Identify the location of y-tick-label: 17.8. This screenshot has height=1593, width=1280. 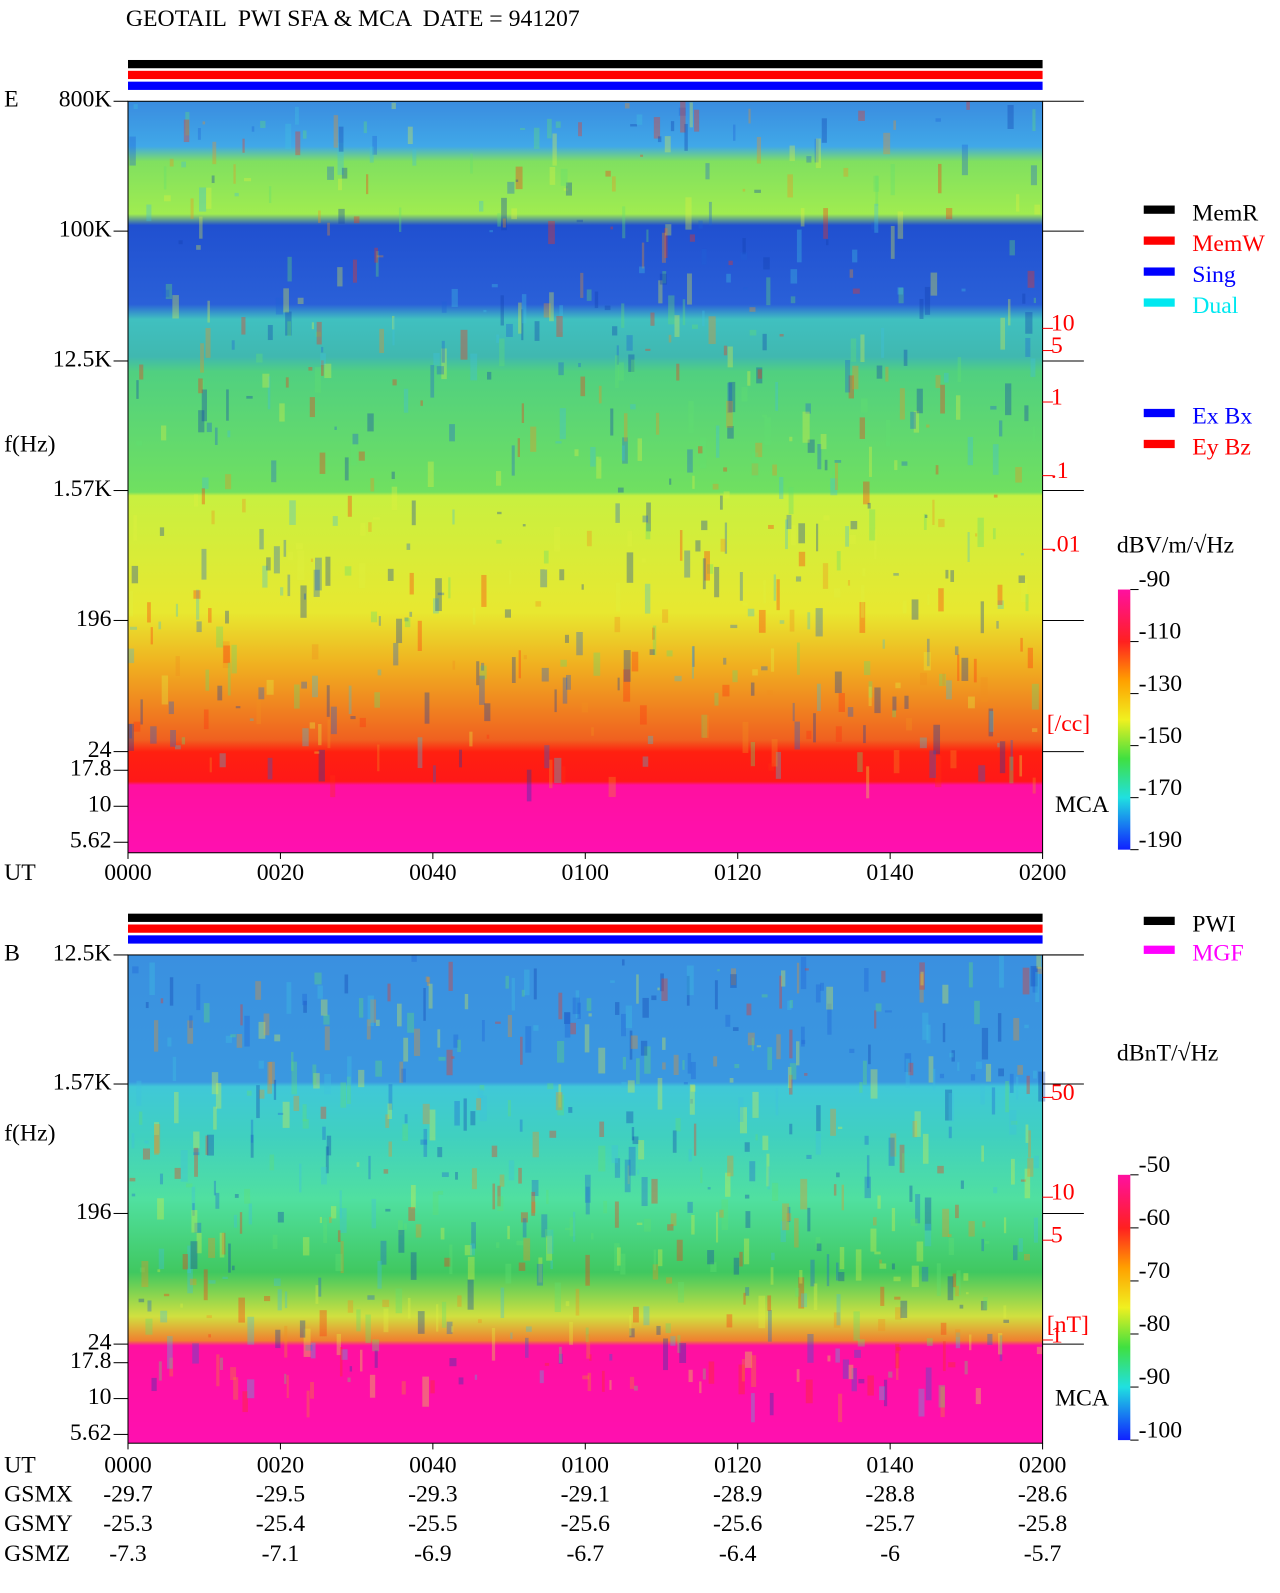
(91, 1361).